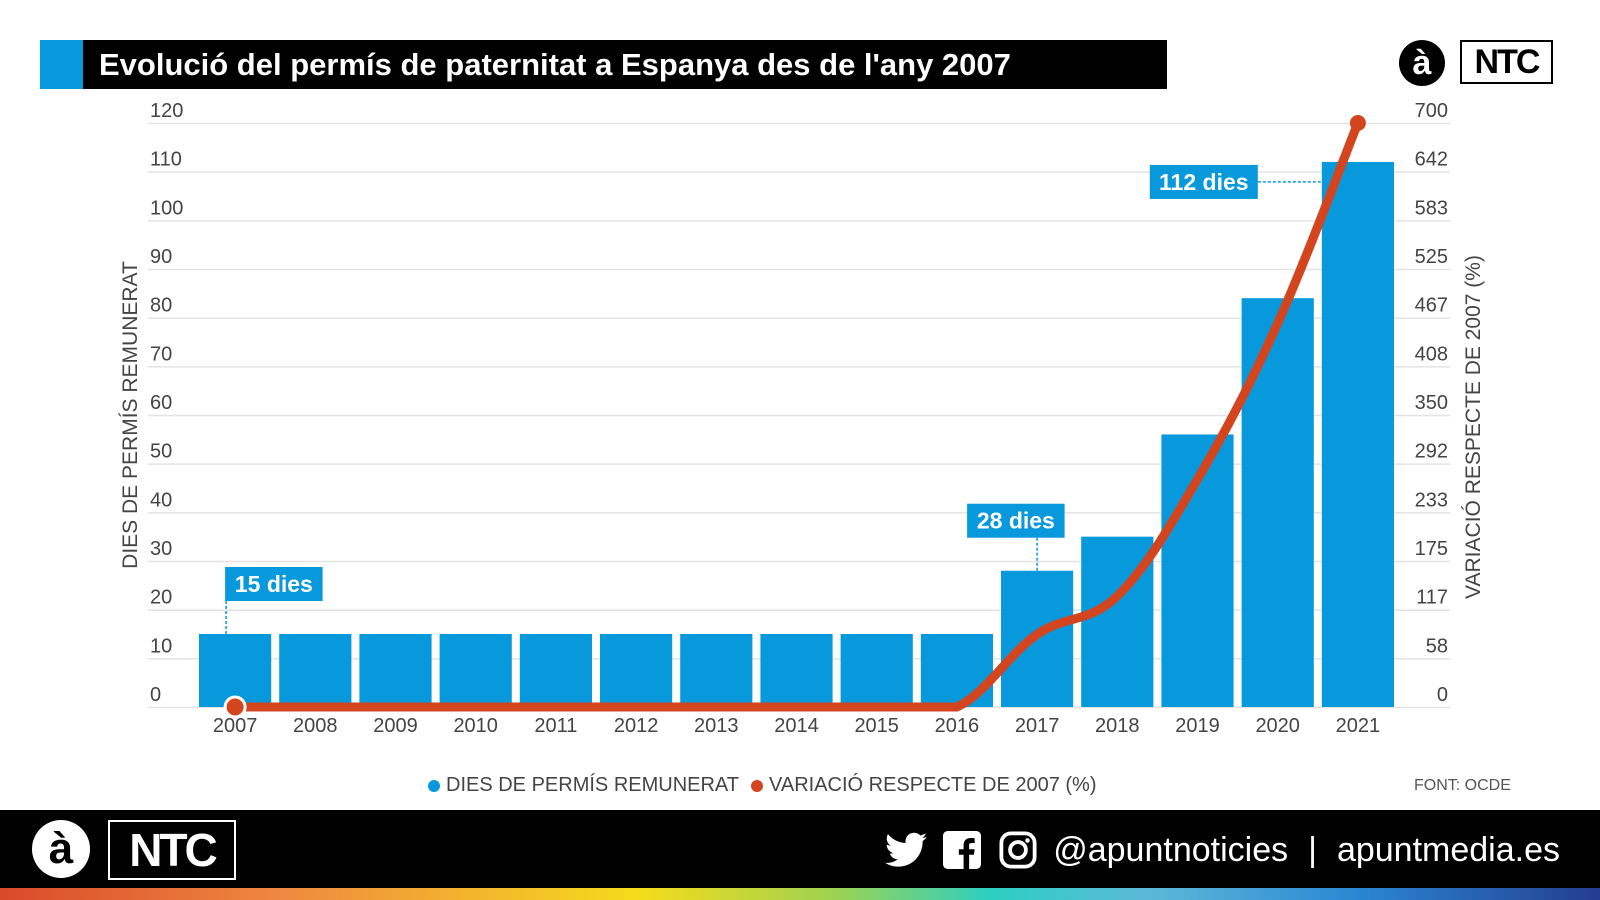  Describe the element at coordinates (962, 850) in the screenshot. I see `facebook-icon` at that location.